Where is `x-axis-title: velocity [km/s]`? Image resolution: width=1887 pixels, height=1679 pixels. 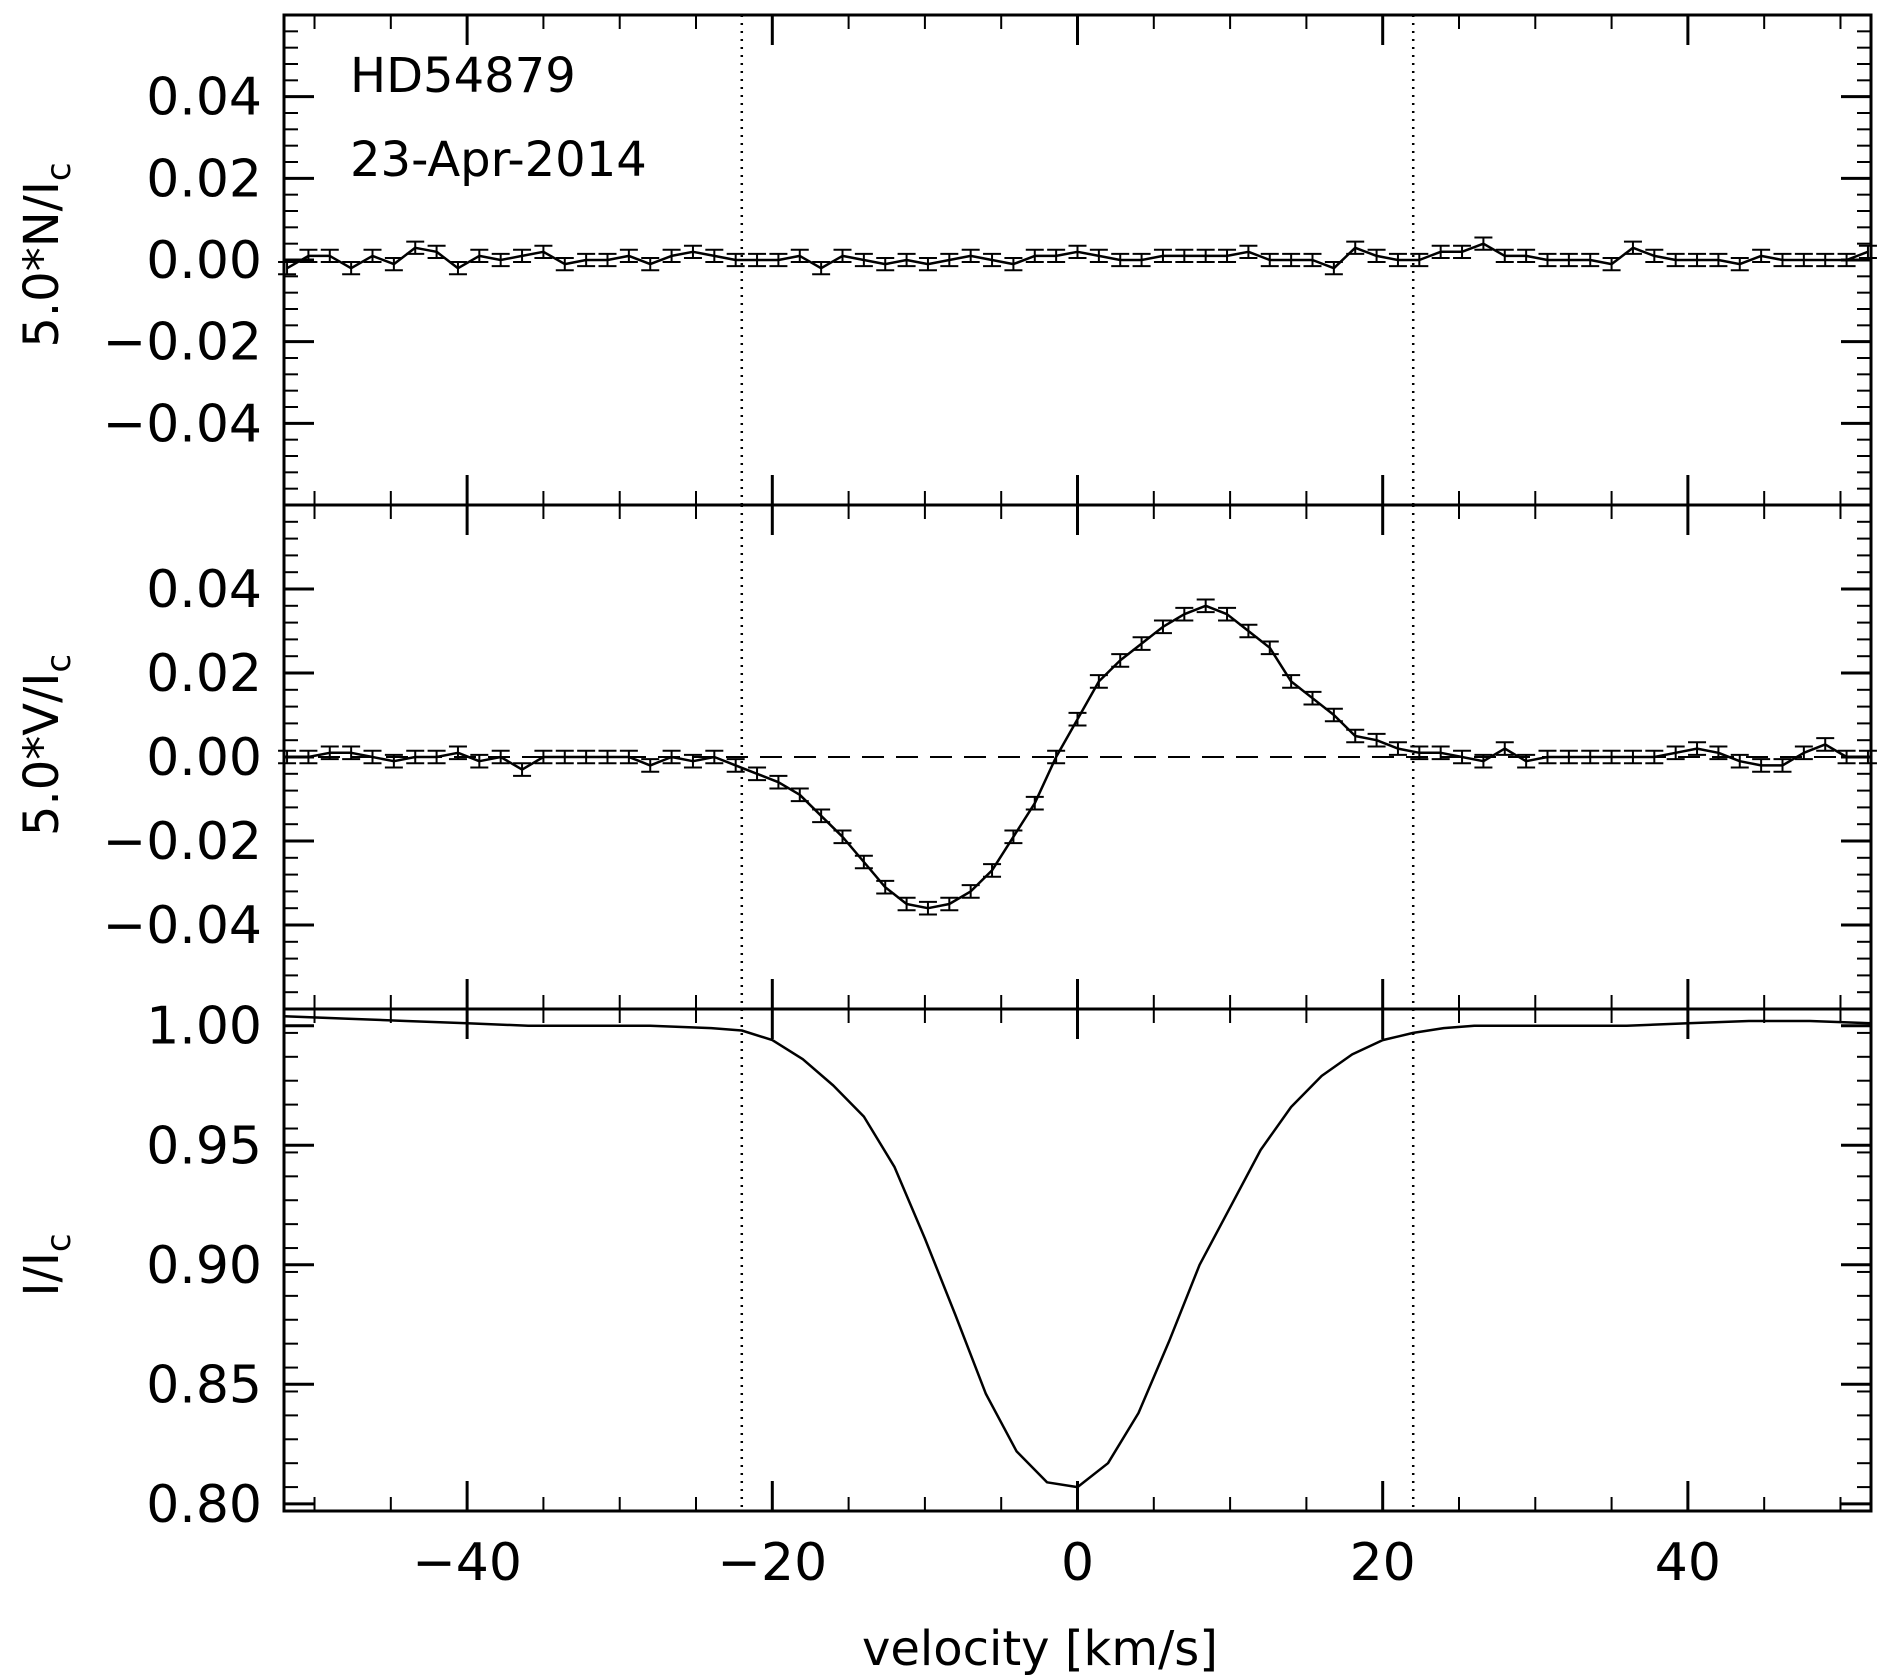
x-axis-title: velocity [km/s] is located at coordinates (1040, 1649).